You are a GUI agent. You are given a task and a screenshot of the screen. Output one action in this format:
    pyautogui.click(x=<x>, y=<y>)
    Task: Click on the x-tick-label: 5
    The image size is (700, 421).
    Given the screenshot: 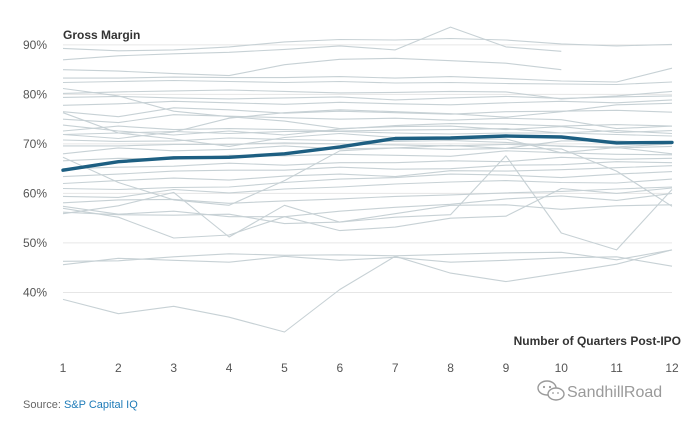 What is the action you would take?
    pyautogui.click(x=284, y=368)
    